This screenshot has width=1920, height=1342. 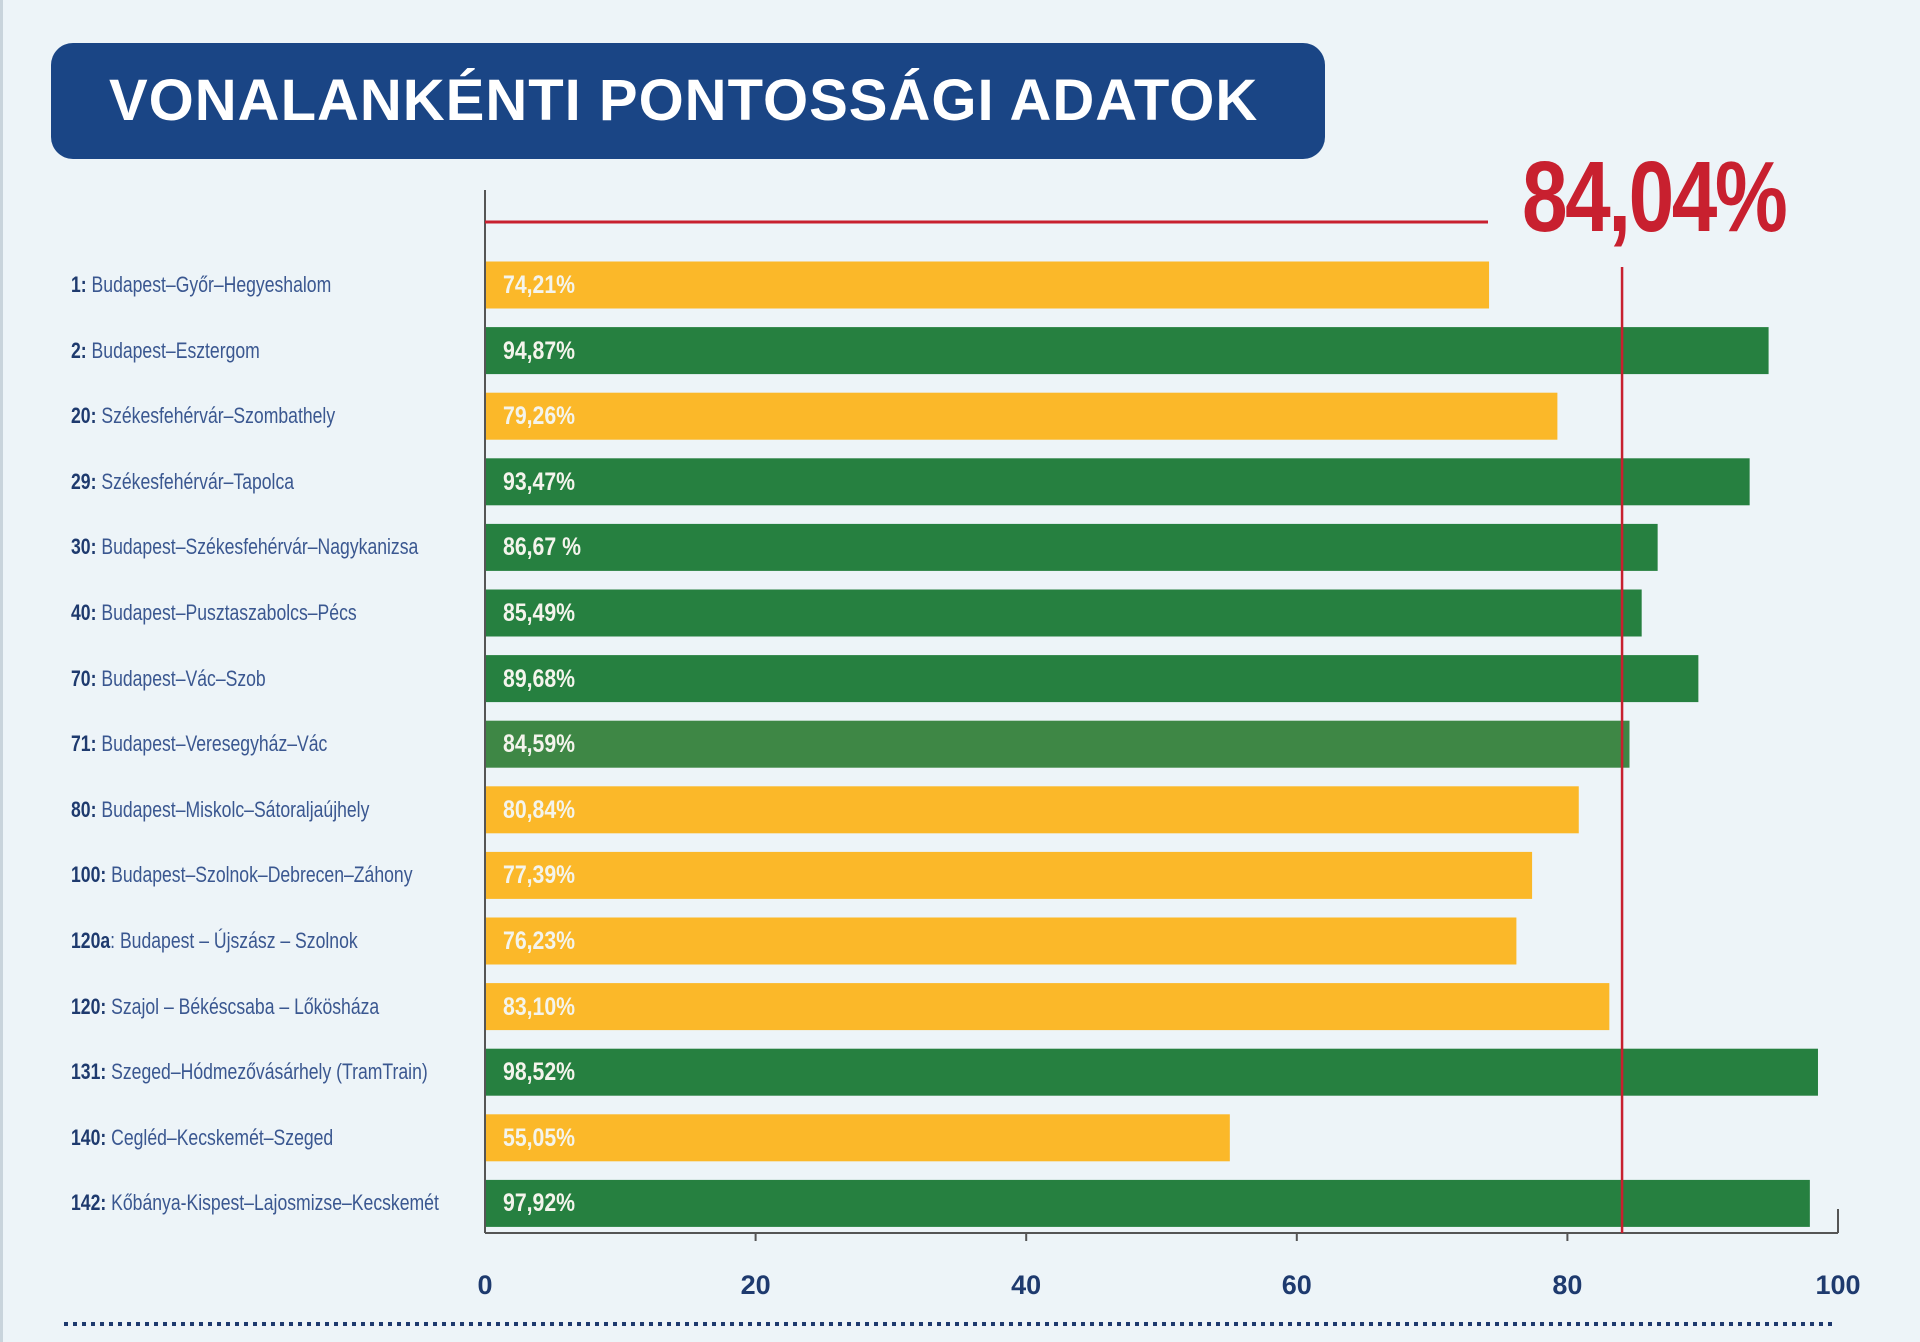 I want to click on row-label: 20: Székesfehérvár–Szombathely, so click(x=203, y=416).